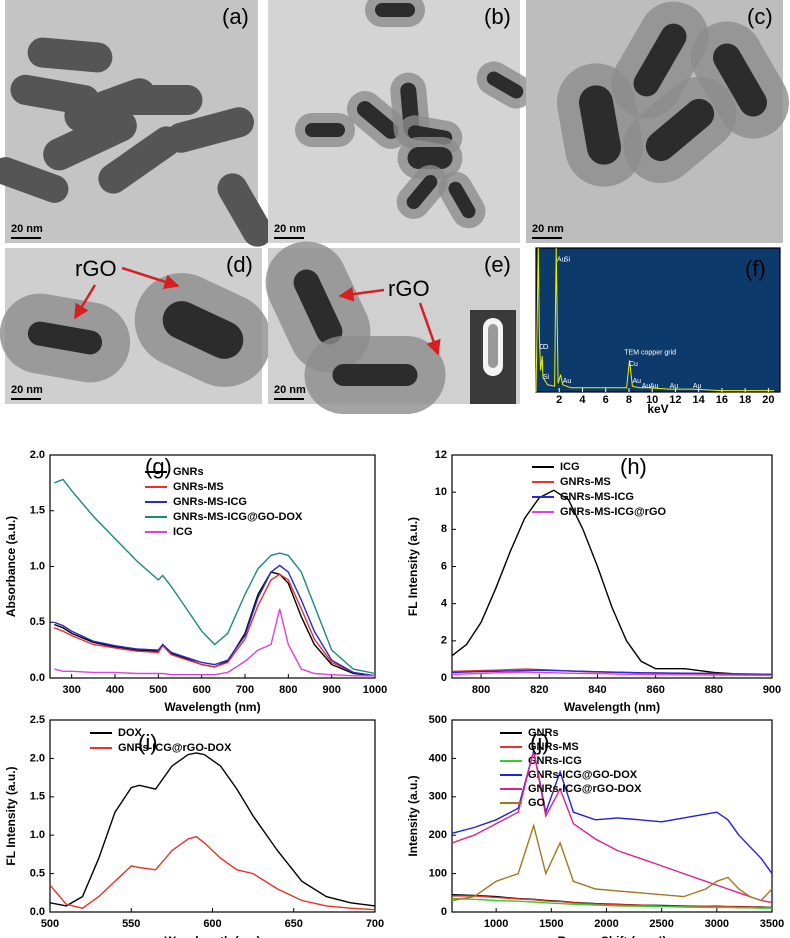 Image resolution: width=790 pixels, height=938 pixels. I want to click on x-tick-label: 6, so click(606, 400).